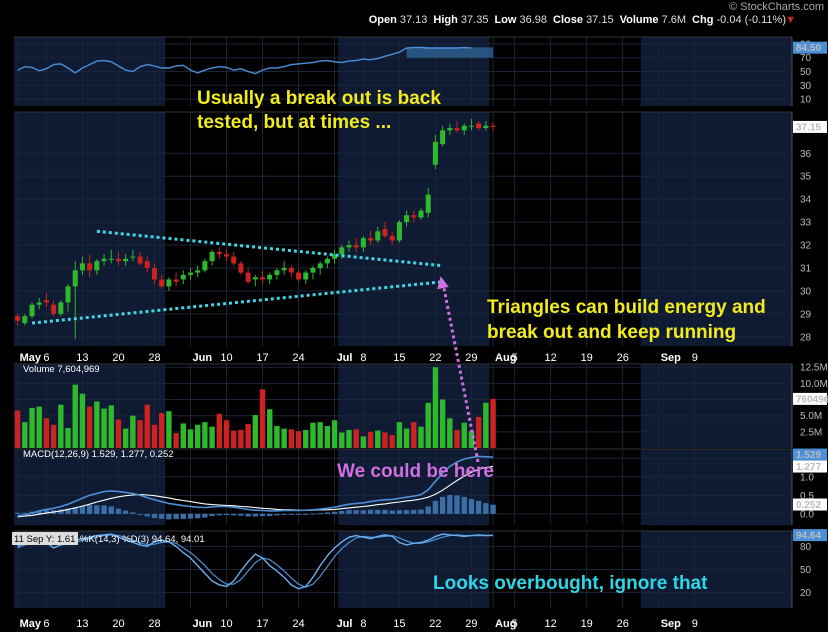 The width and height of the screenshot is (828, 632). What do you see at coordinates (384, 20) in the screenshot?
I see `ohlc-label-open: Open` at bounding box center [384, 20].